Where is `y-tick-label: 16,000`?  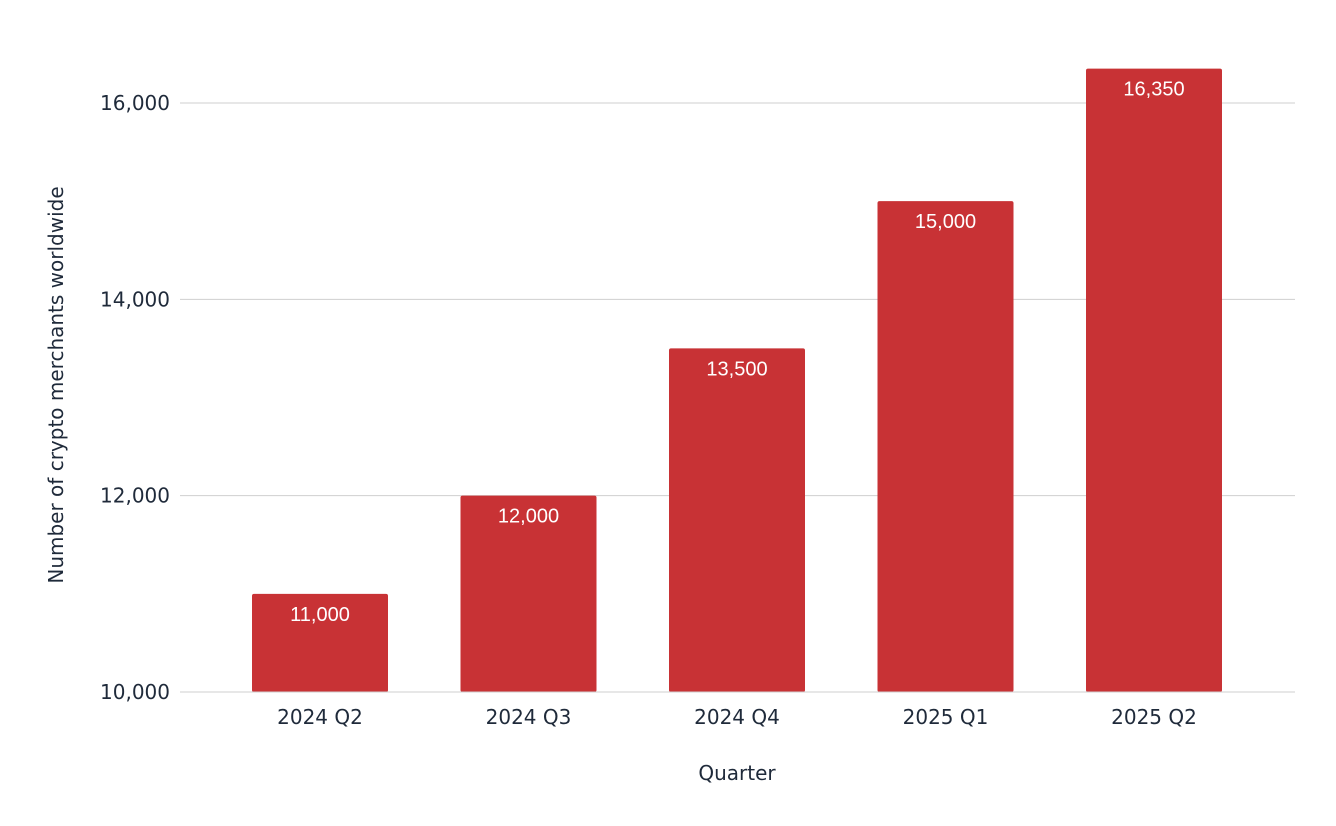 y-tick-label: 16,000 is located at coordinates (135, 103).